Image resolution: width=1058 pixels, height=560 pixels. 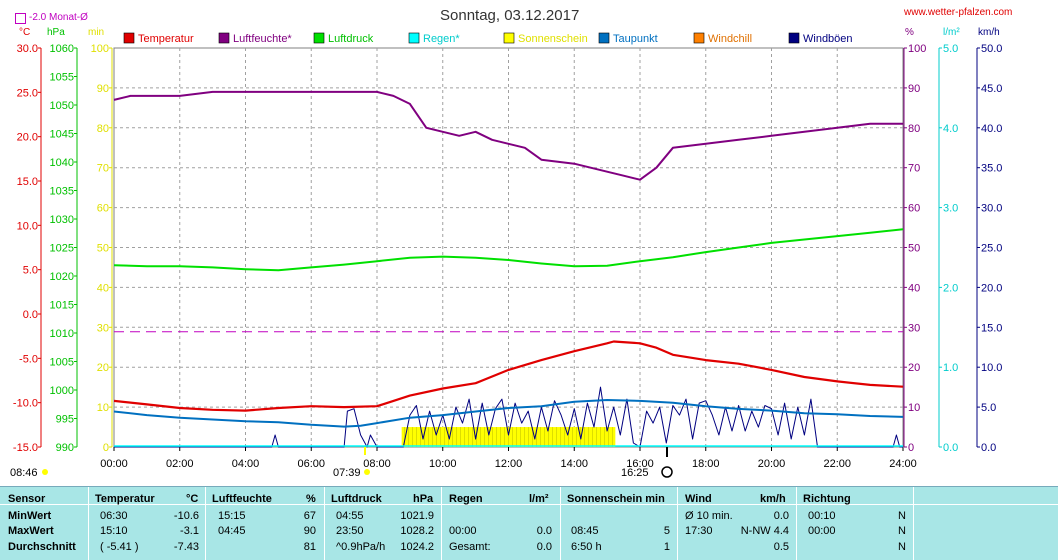 I want to click on legend-label: Regen*, so click(x=441, y=39).